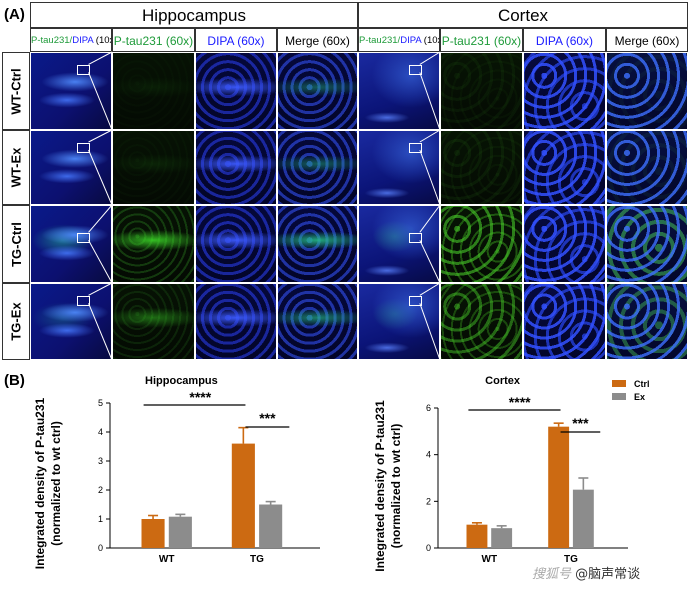 The image size is (690, 590). Describe the element at coordinates (619, 383) in the screenshot. I see `legend-swatch-ctrl` at that location.